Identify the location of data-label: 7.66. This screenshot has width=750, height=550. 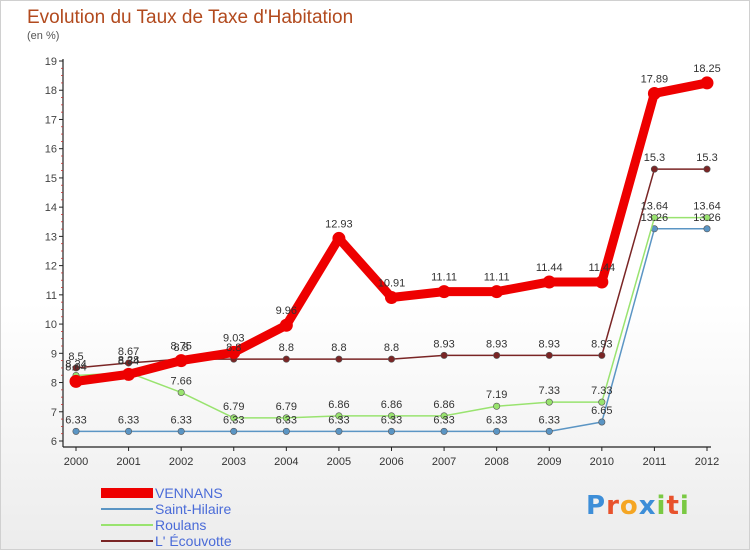
(180, 381).